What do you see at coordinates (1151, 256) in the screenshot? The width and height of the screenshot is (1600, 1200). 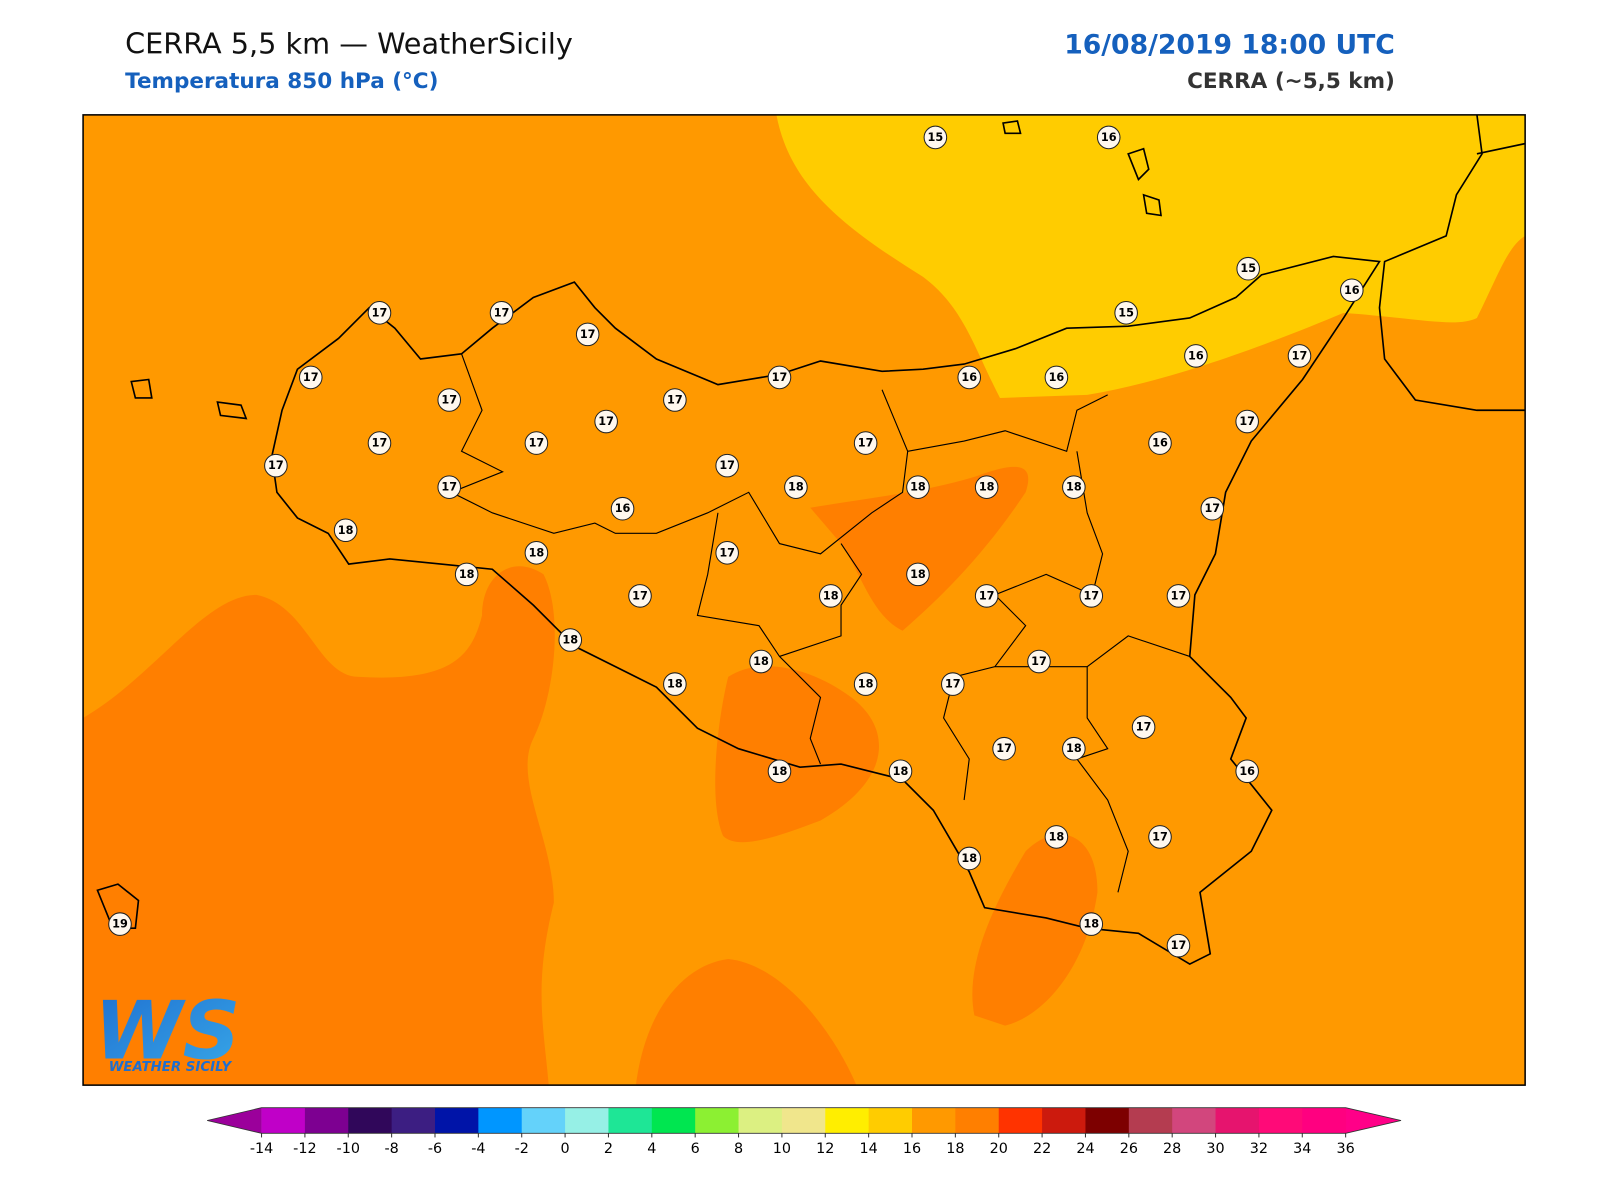 I see `field-yellow` at bounding box center [1151, 256].